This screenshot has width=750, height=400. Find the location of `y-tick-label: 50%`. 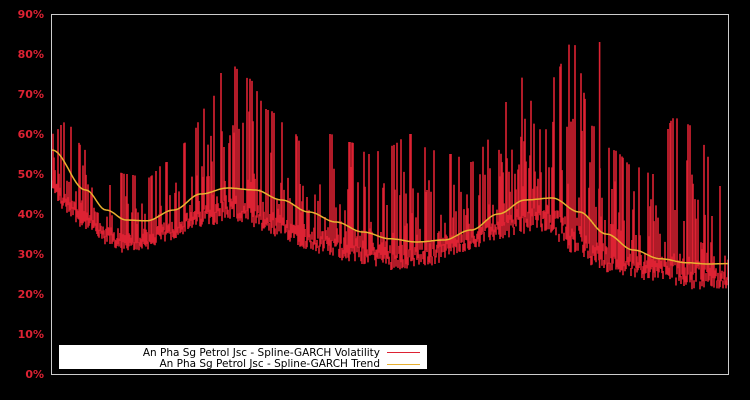

y-tick-label: 50% is located at coordinates (31, 174).